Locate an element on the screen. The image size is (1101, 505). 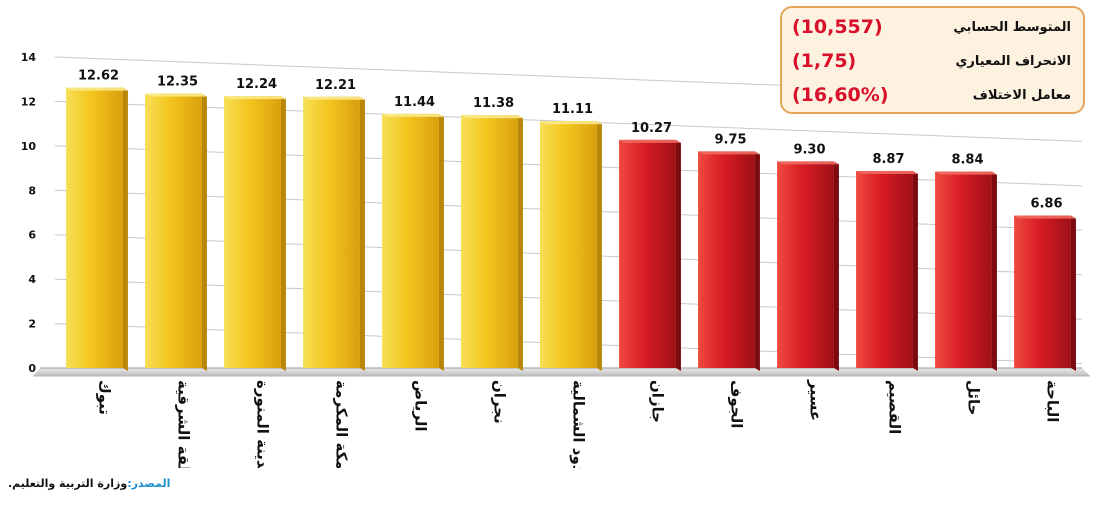
source-note: المصدر:وزارة التربية والتعليم. is located at coordinates (89, 483).